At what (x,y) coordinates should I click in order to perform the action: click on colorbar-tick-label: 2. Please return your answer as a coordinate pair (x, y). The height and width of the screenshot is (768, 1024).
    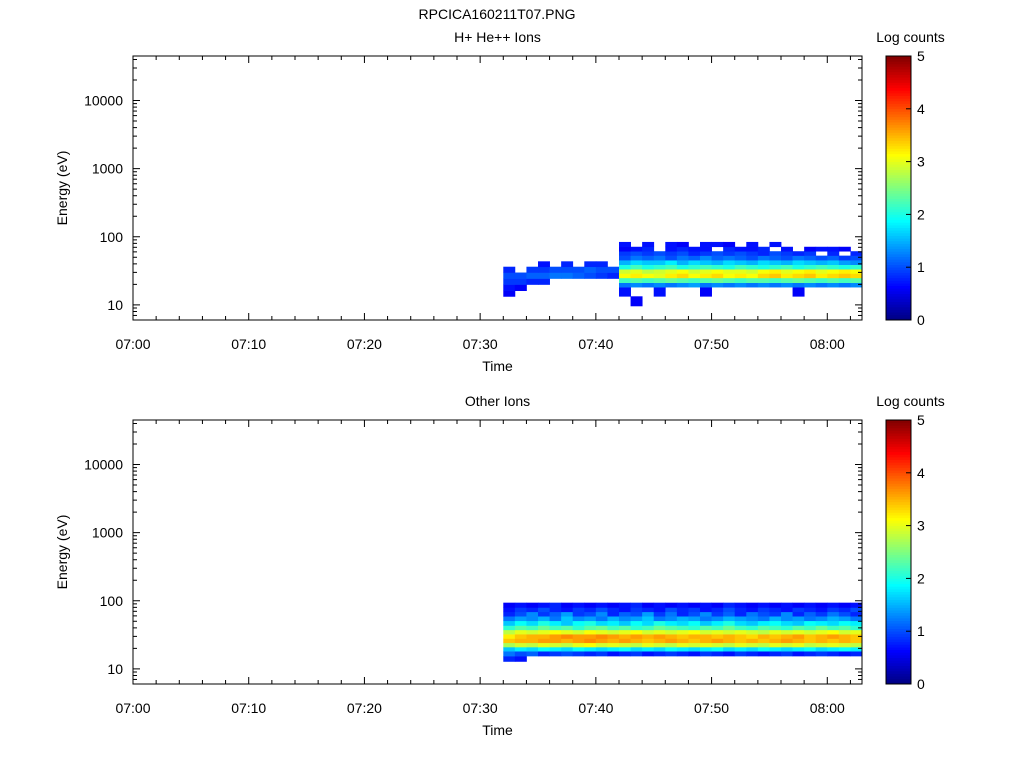
    Looking at the image, I should click on (921, 214).